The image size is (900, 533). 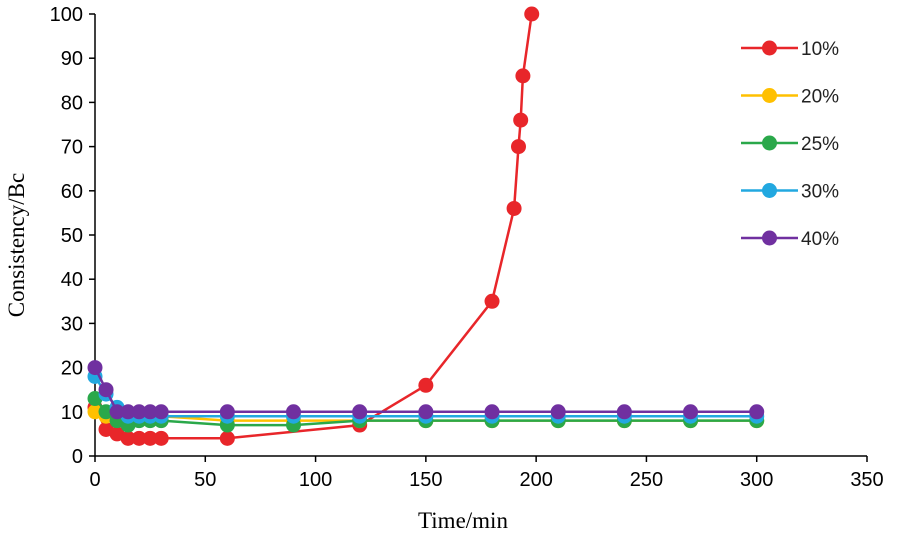 What do you see at coordinates (77, 457) in the screenshot?
I see `y-tick-label: 0` at bounding box center [77, 457].